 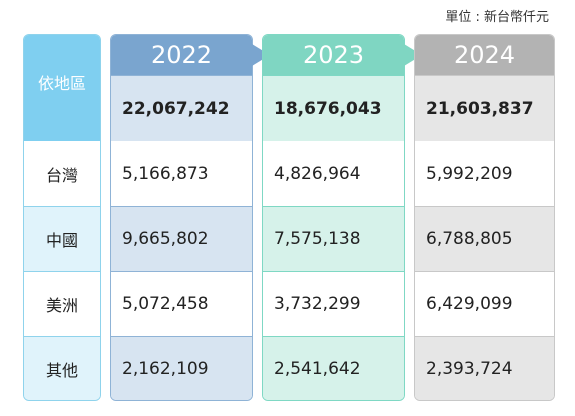 I want to click on region-column: 依地區 台灣 中國 美洲 其他, so click(x=62, y=217).